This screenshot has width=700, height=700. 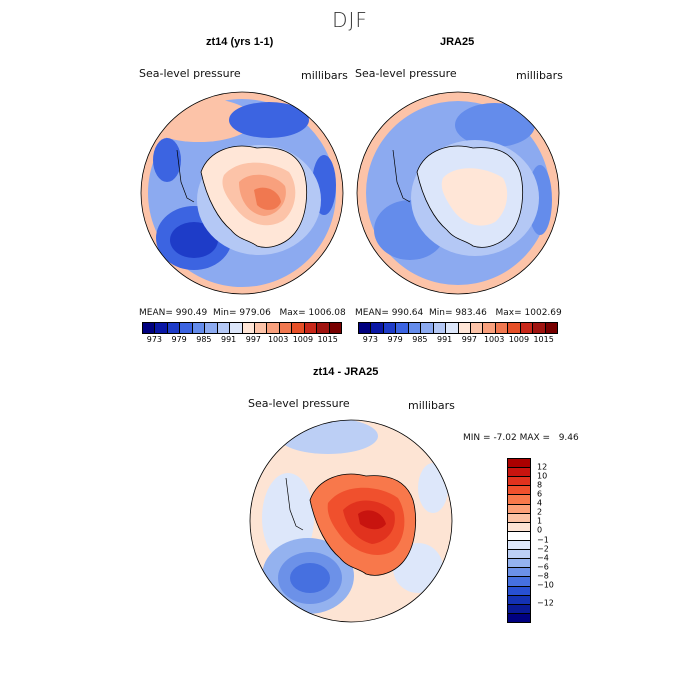 What do you see at coordinates (540, 503) in the screenshot?
I see `diff-colorbar-tick-label: 4` at bounding box center [540, 503].